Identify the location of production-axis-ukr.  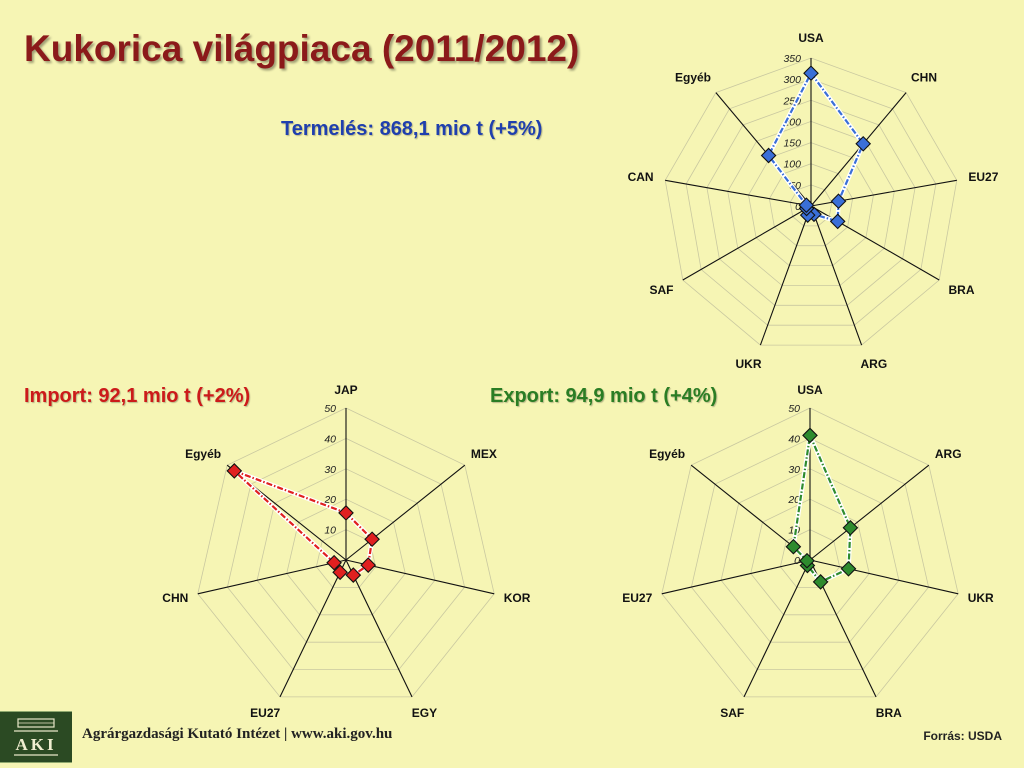
(785, 275).